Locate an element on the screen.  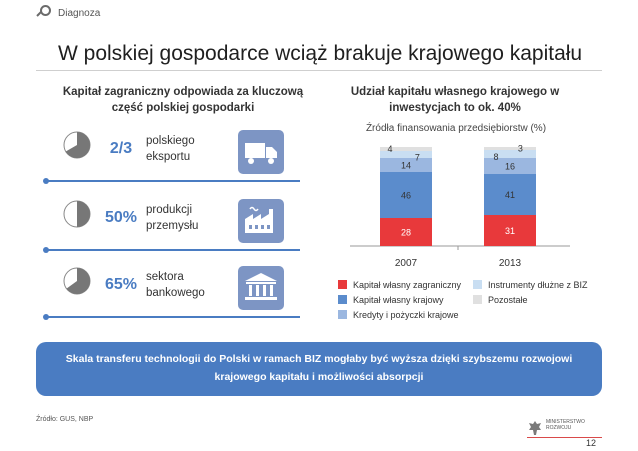
legend-label: Instrumenty dłużne z BIZ is located at coordinates (538, 284).